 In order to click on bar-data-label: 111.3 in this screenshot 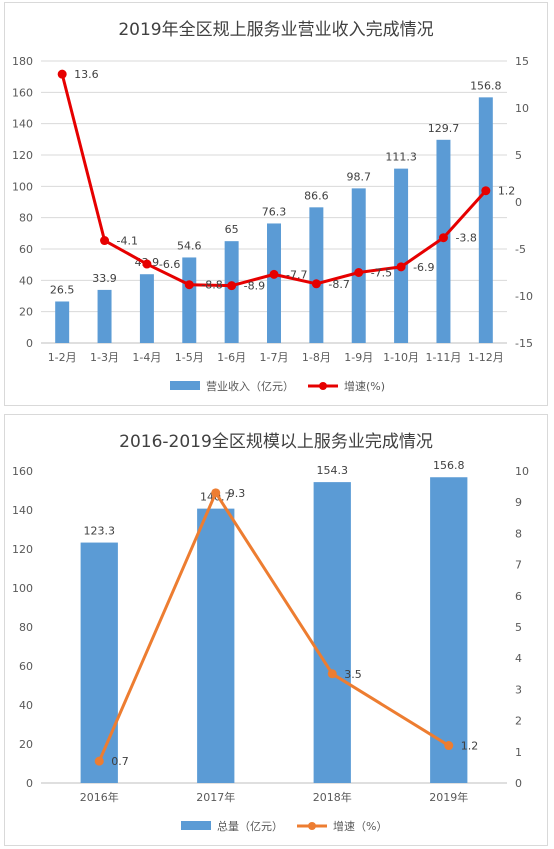, I will do `click(401, 157)`.